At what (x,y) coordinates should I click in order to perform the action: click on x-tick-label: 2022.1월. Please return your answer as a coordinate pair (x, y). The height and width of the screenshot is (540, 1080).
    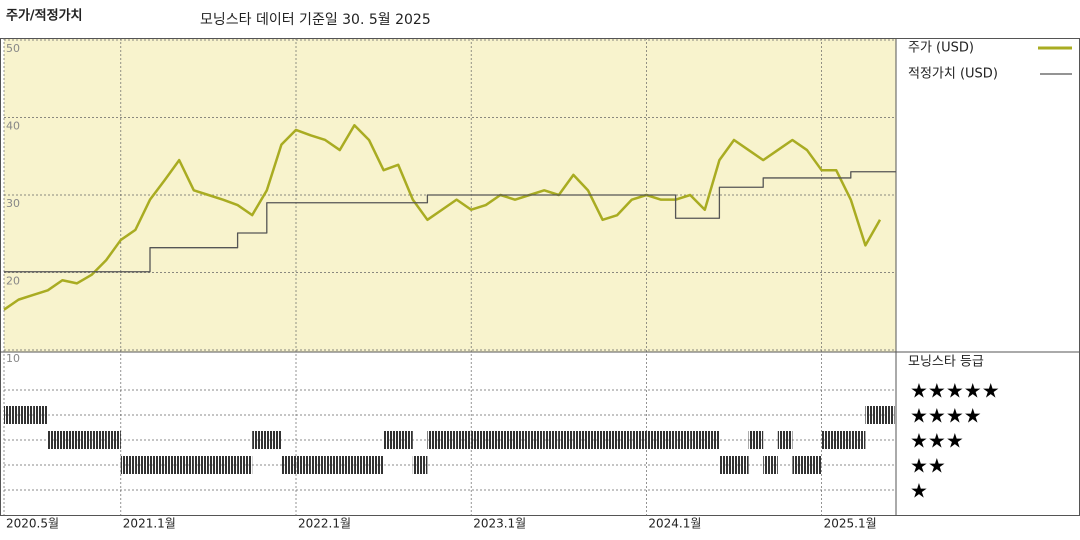
    Looking at the image, I should click on (324, 524).